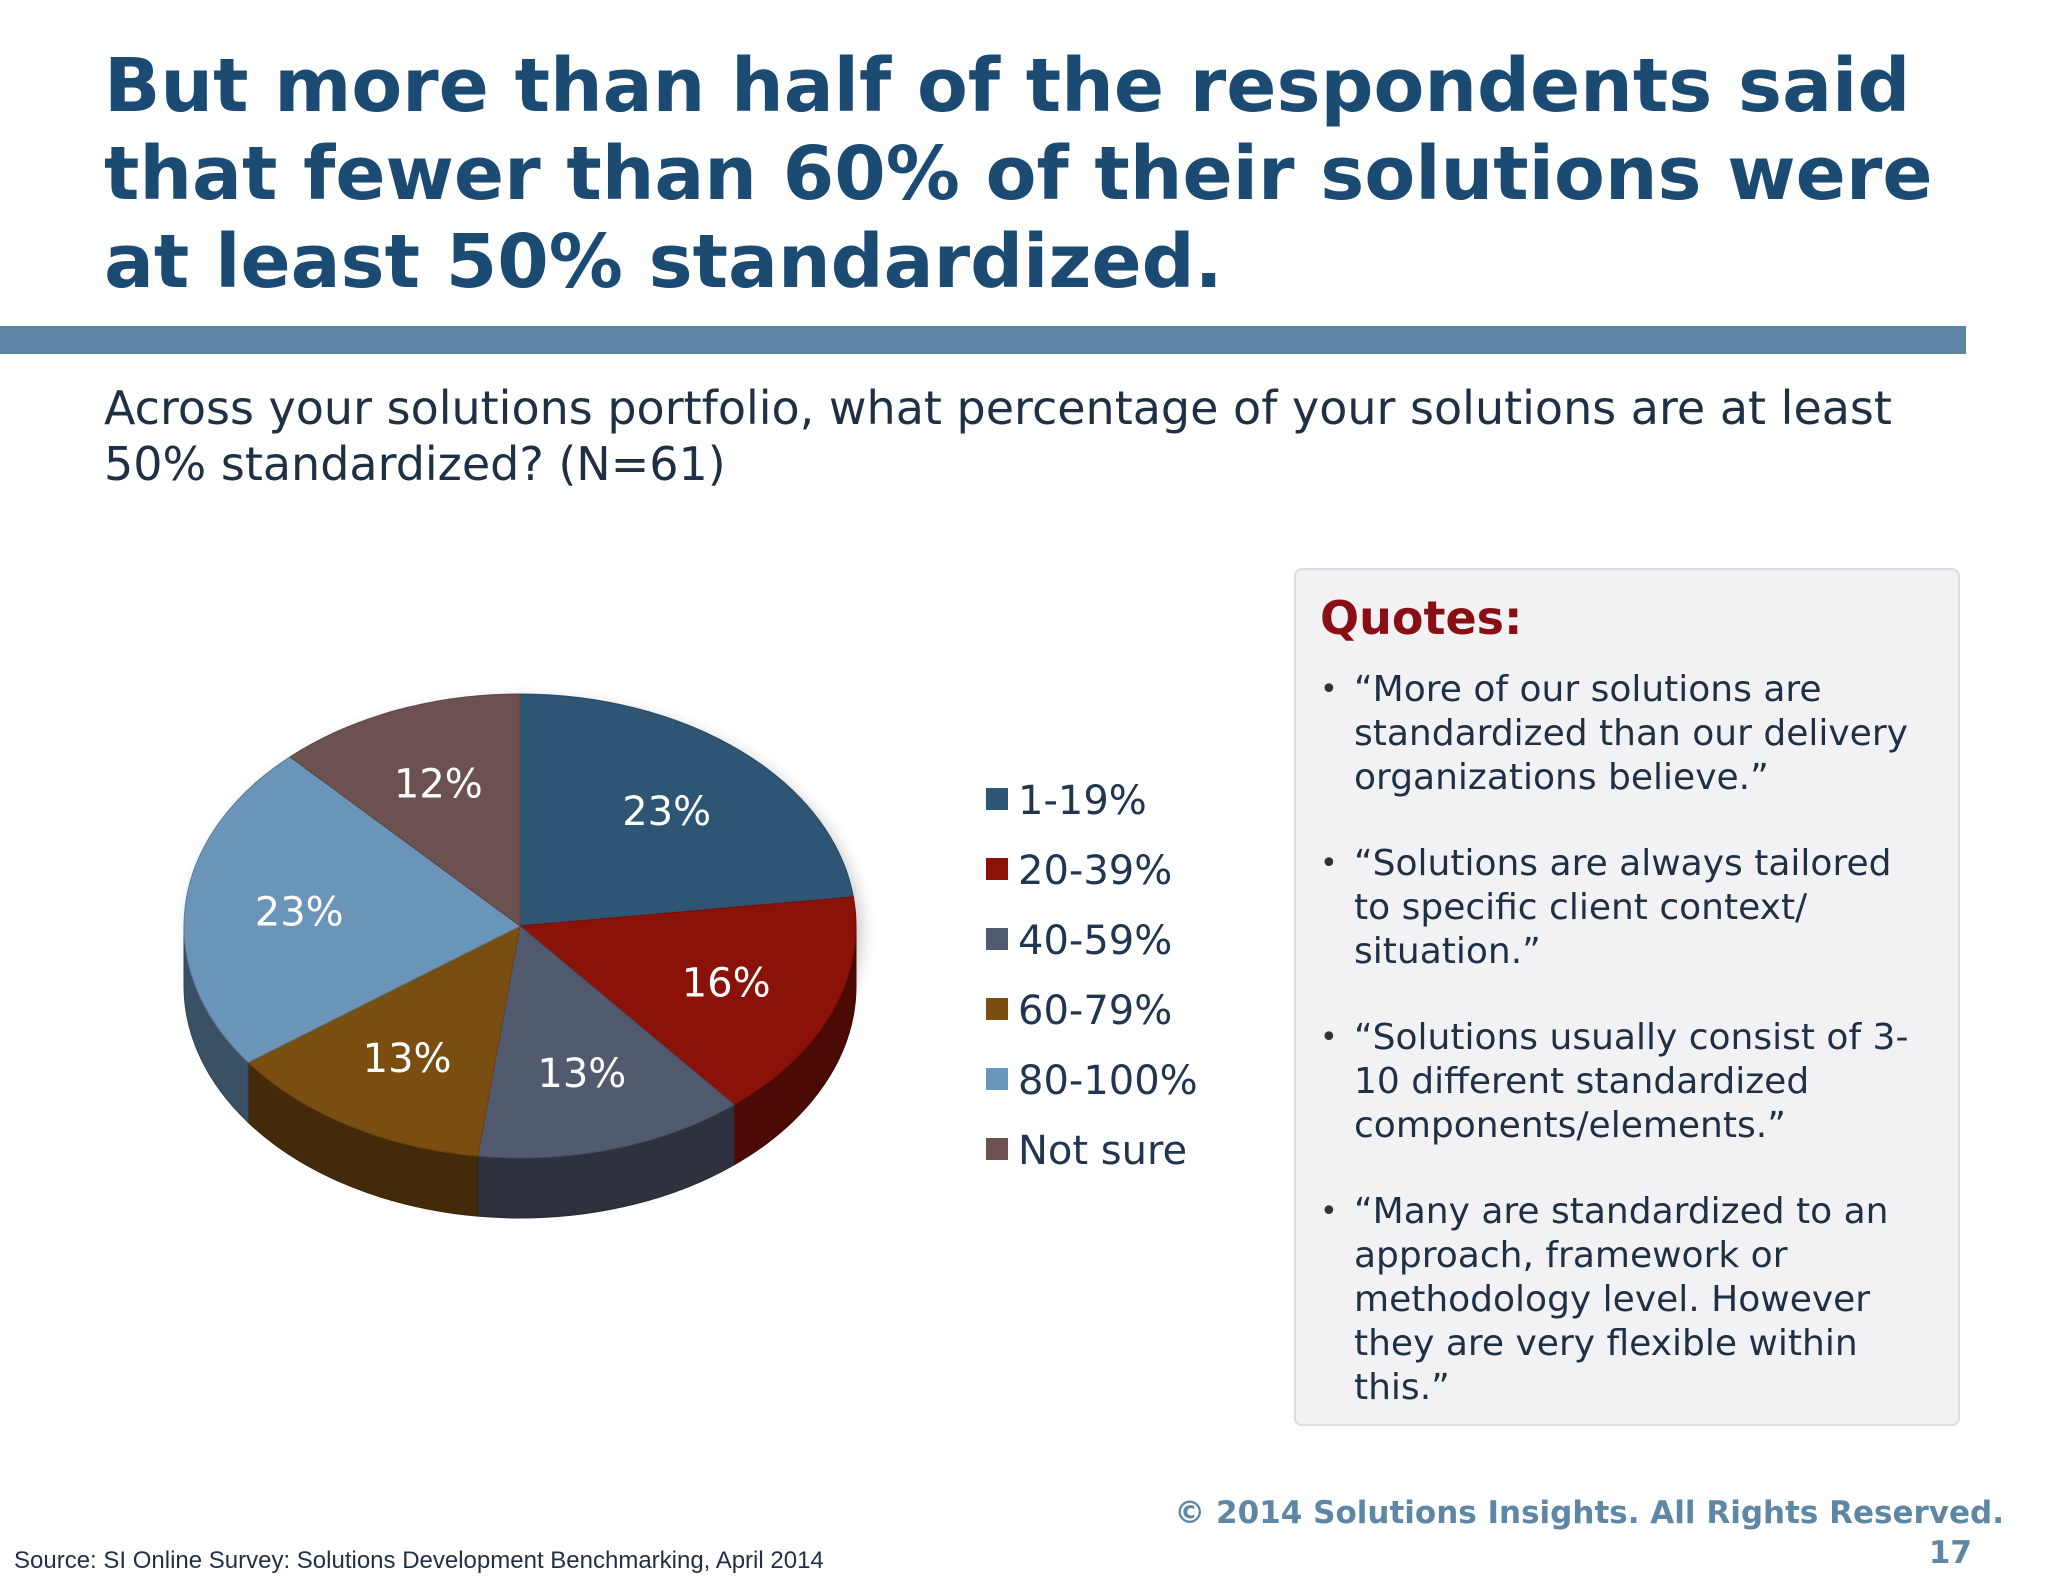 The height and width of the screenshot is (1582, 2048). I want to click on pie-slice-20-39-, so click(687, 1001).